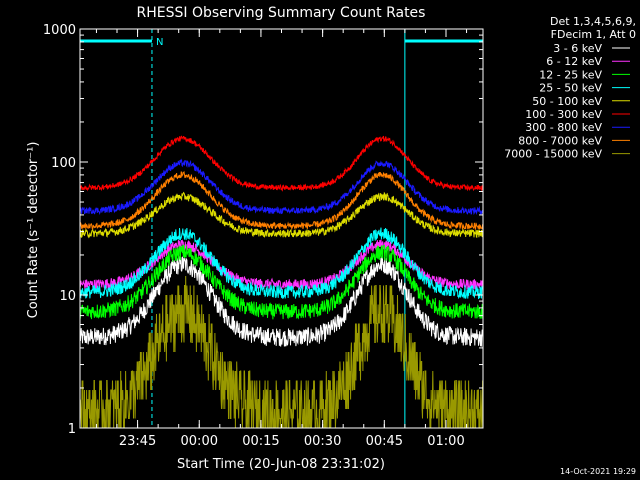  What do you see at coordinates (560, 140) in the screenshot?
I see `legend-label-7: 800 - 7000 keV` at bounding box center [560, 140].